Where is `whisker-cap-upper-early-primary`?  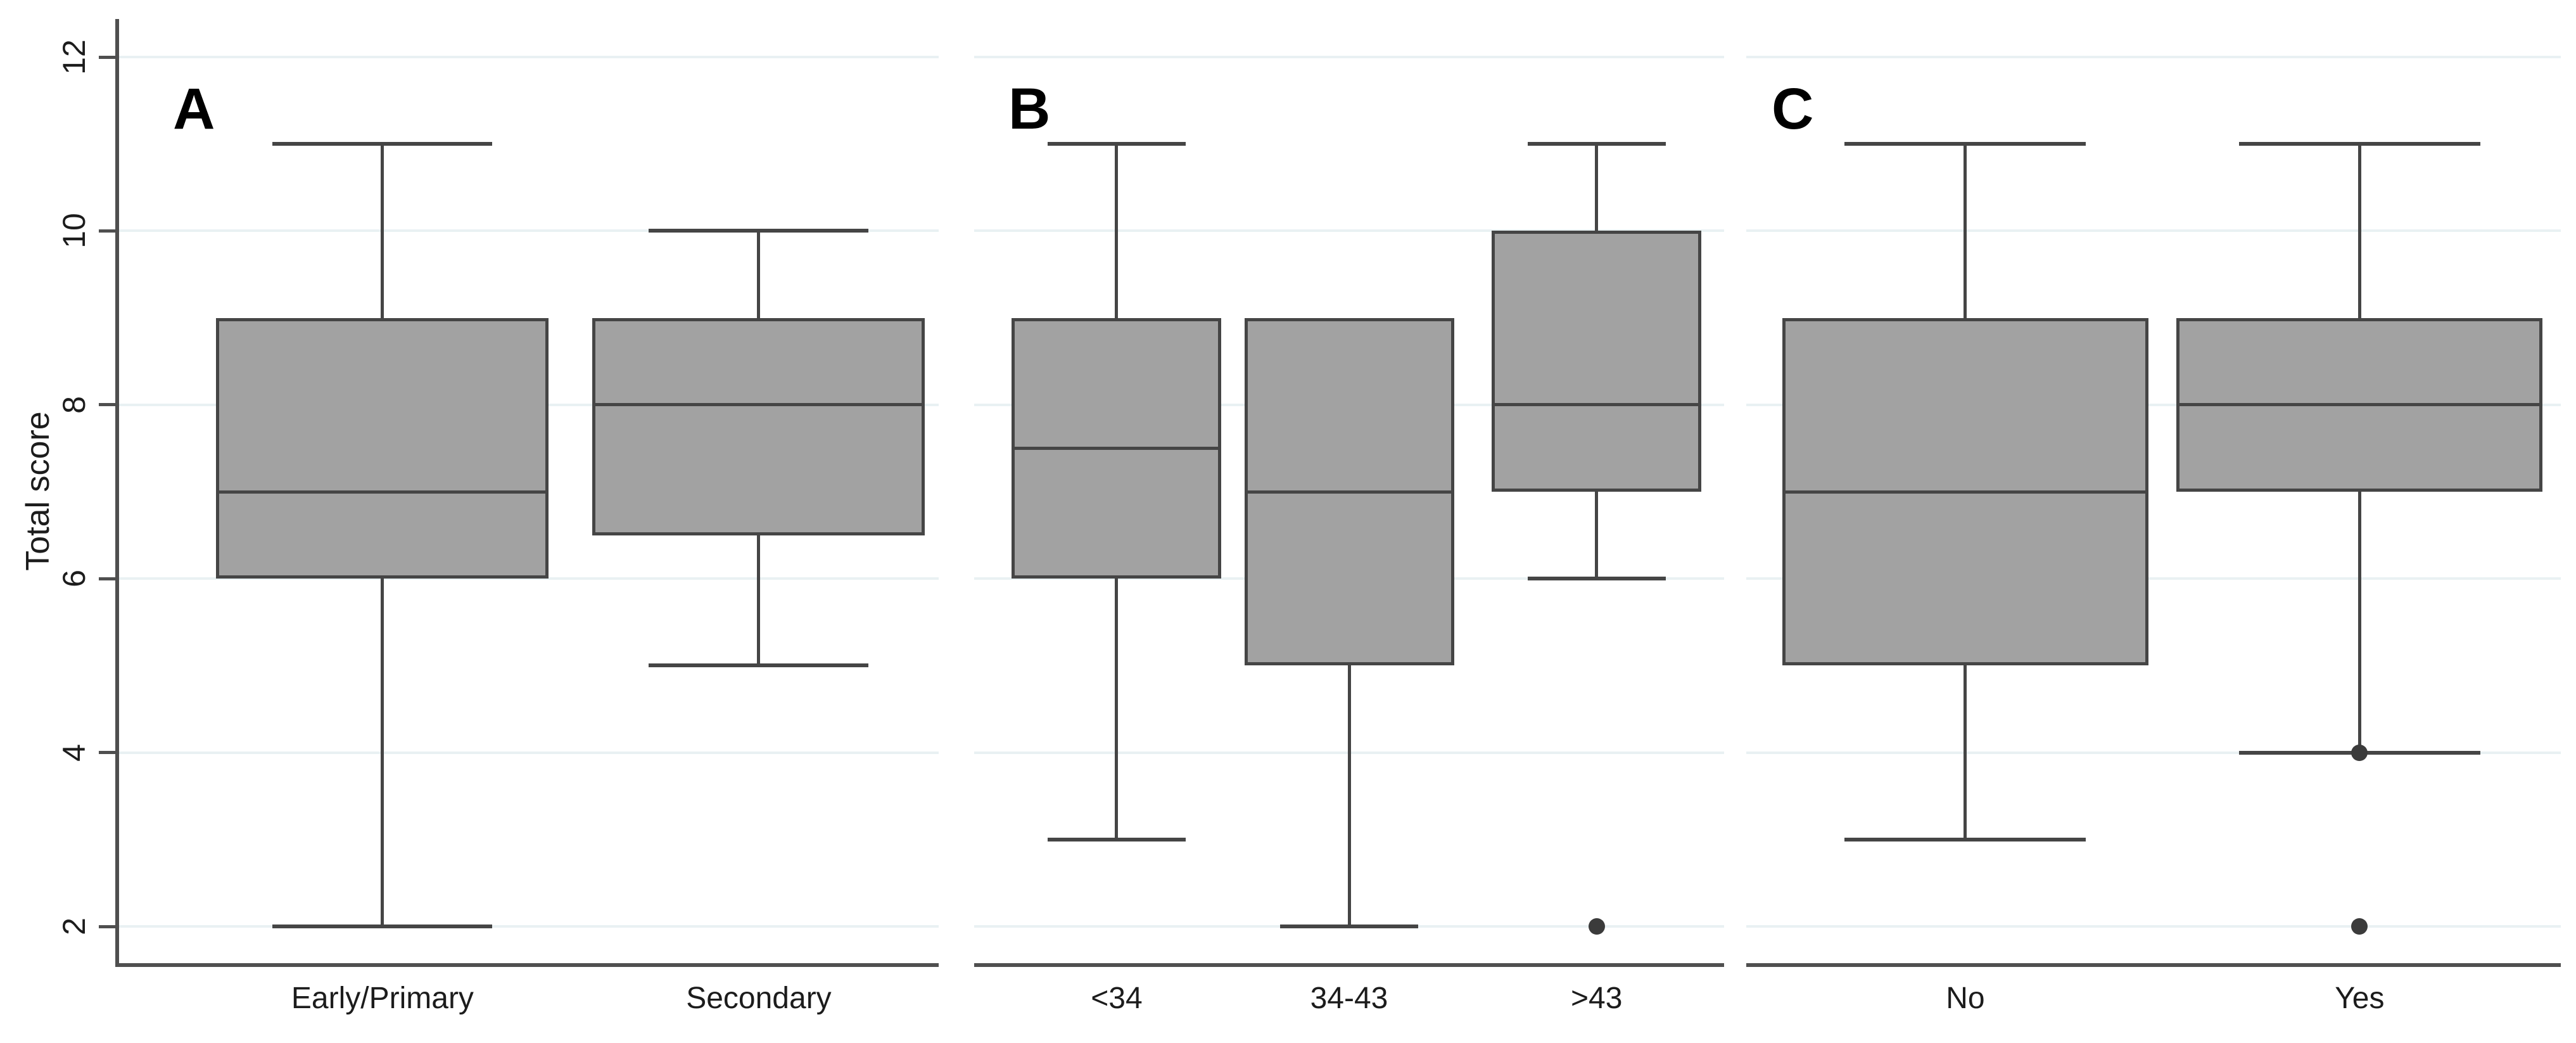
whisker-cap-upper-early-primary is located at coordinates (382, 144).